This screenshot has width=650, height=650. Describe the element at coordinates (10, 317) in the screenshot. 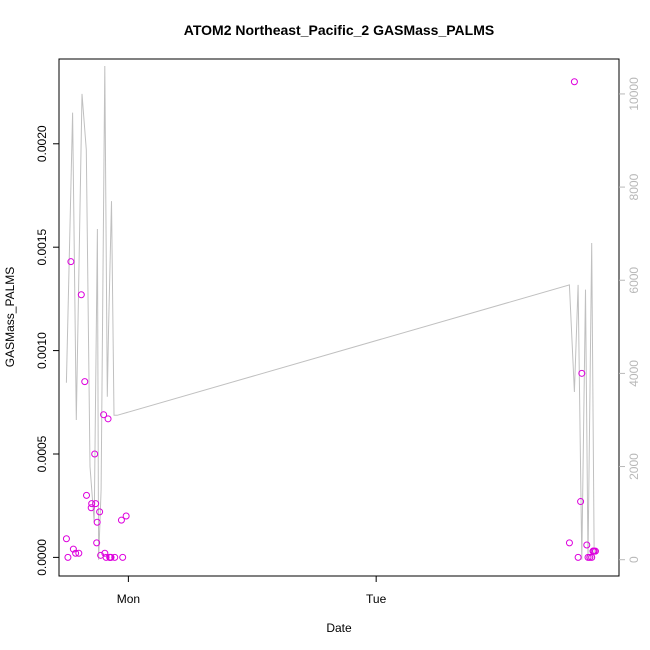

I see `y-axis-label: GASMass_PALMS` at that location.